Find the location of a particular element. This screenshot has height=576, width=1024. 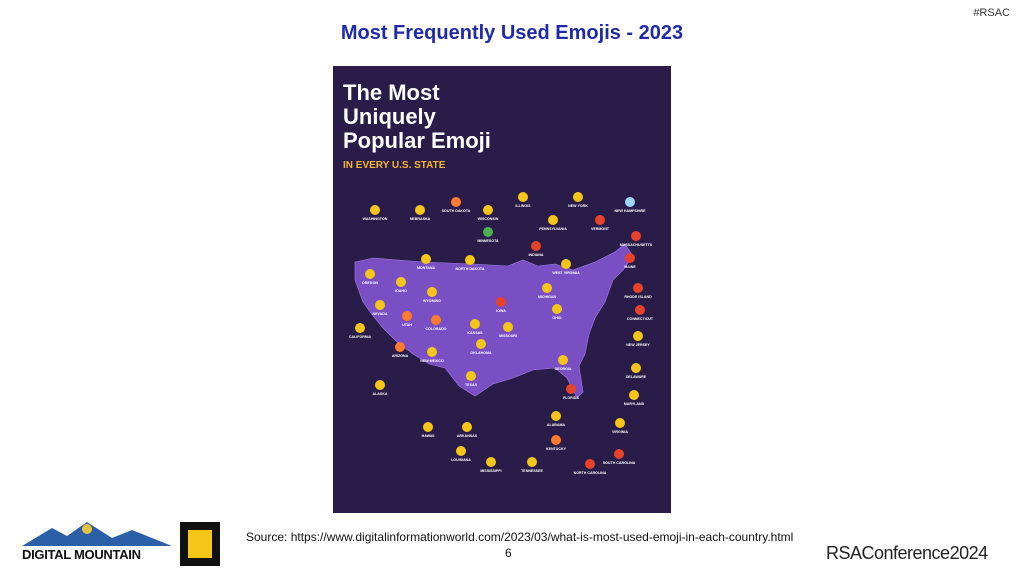

infographic-title: Popular Emoji is located at coordinates (417, 140).